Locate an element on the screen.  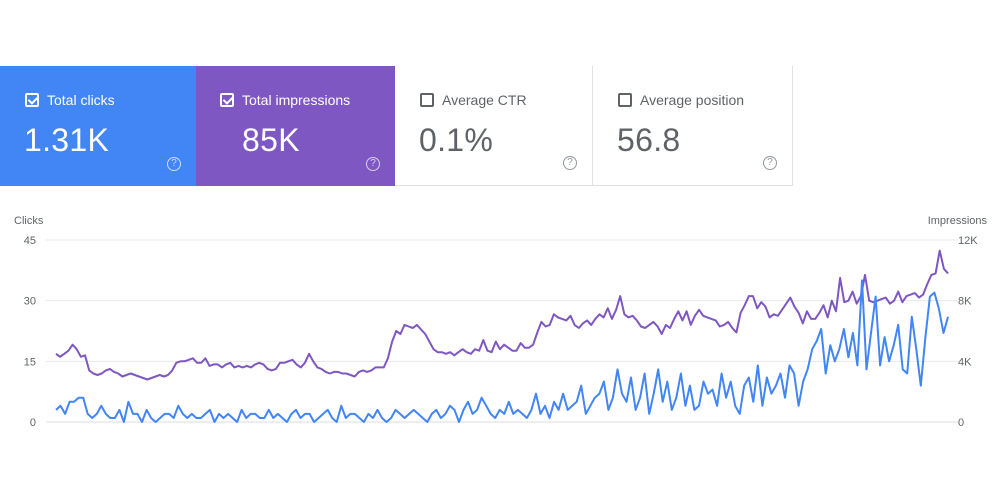
total-clicks-card-header: Total clicks is located at coordinates (70, 100).